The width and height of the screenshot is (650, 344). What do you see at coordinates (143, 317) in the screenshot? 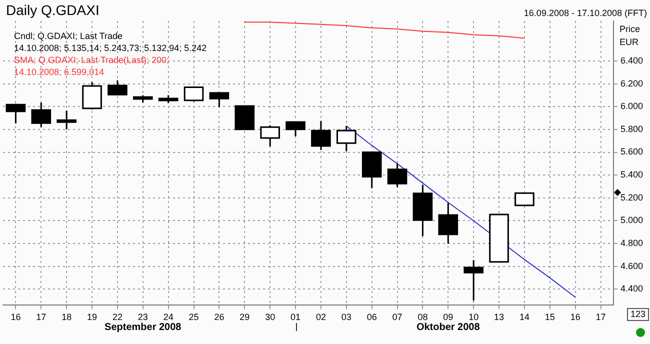
I see `x-tick-label: 23` at bounding box center [143, 317].